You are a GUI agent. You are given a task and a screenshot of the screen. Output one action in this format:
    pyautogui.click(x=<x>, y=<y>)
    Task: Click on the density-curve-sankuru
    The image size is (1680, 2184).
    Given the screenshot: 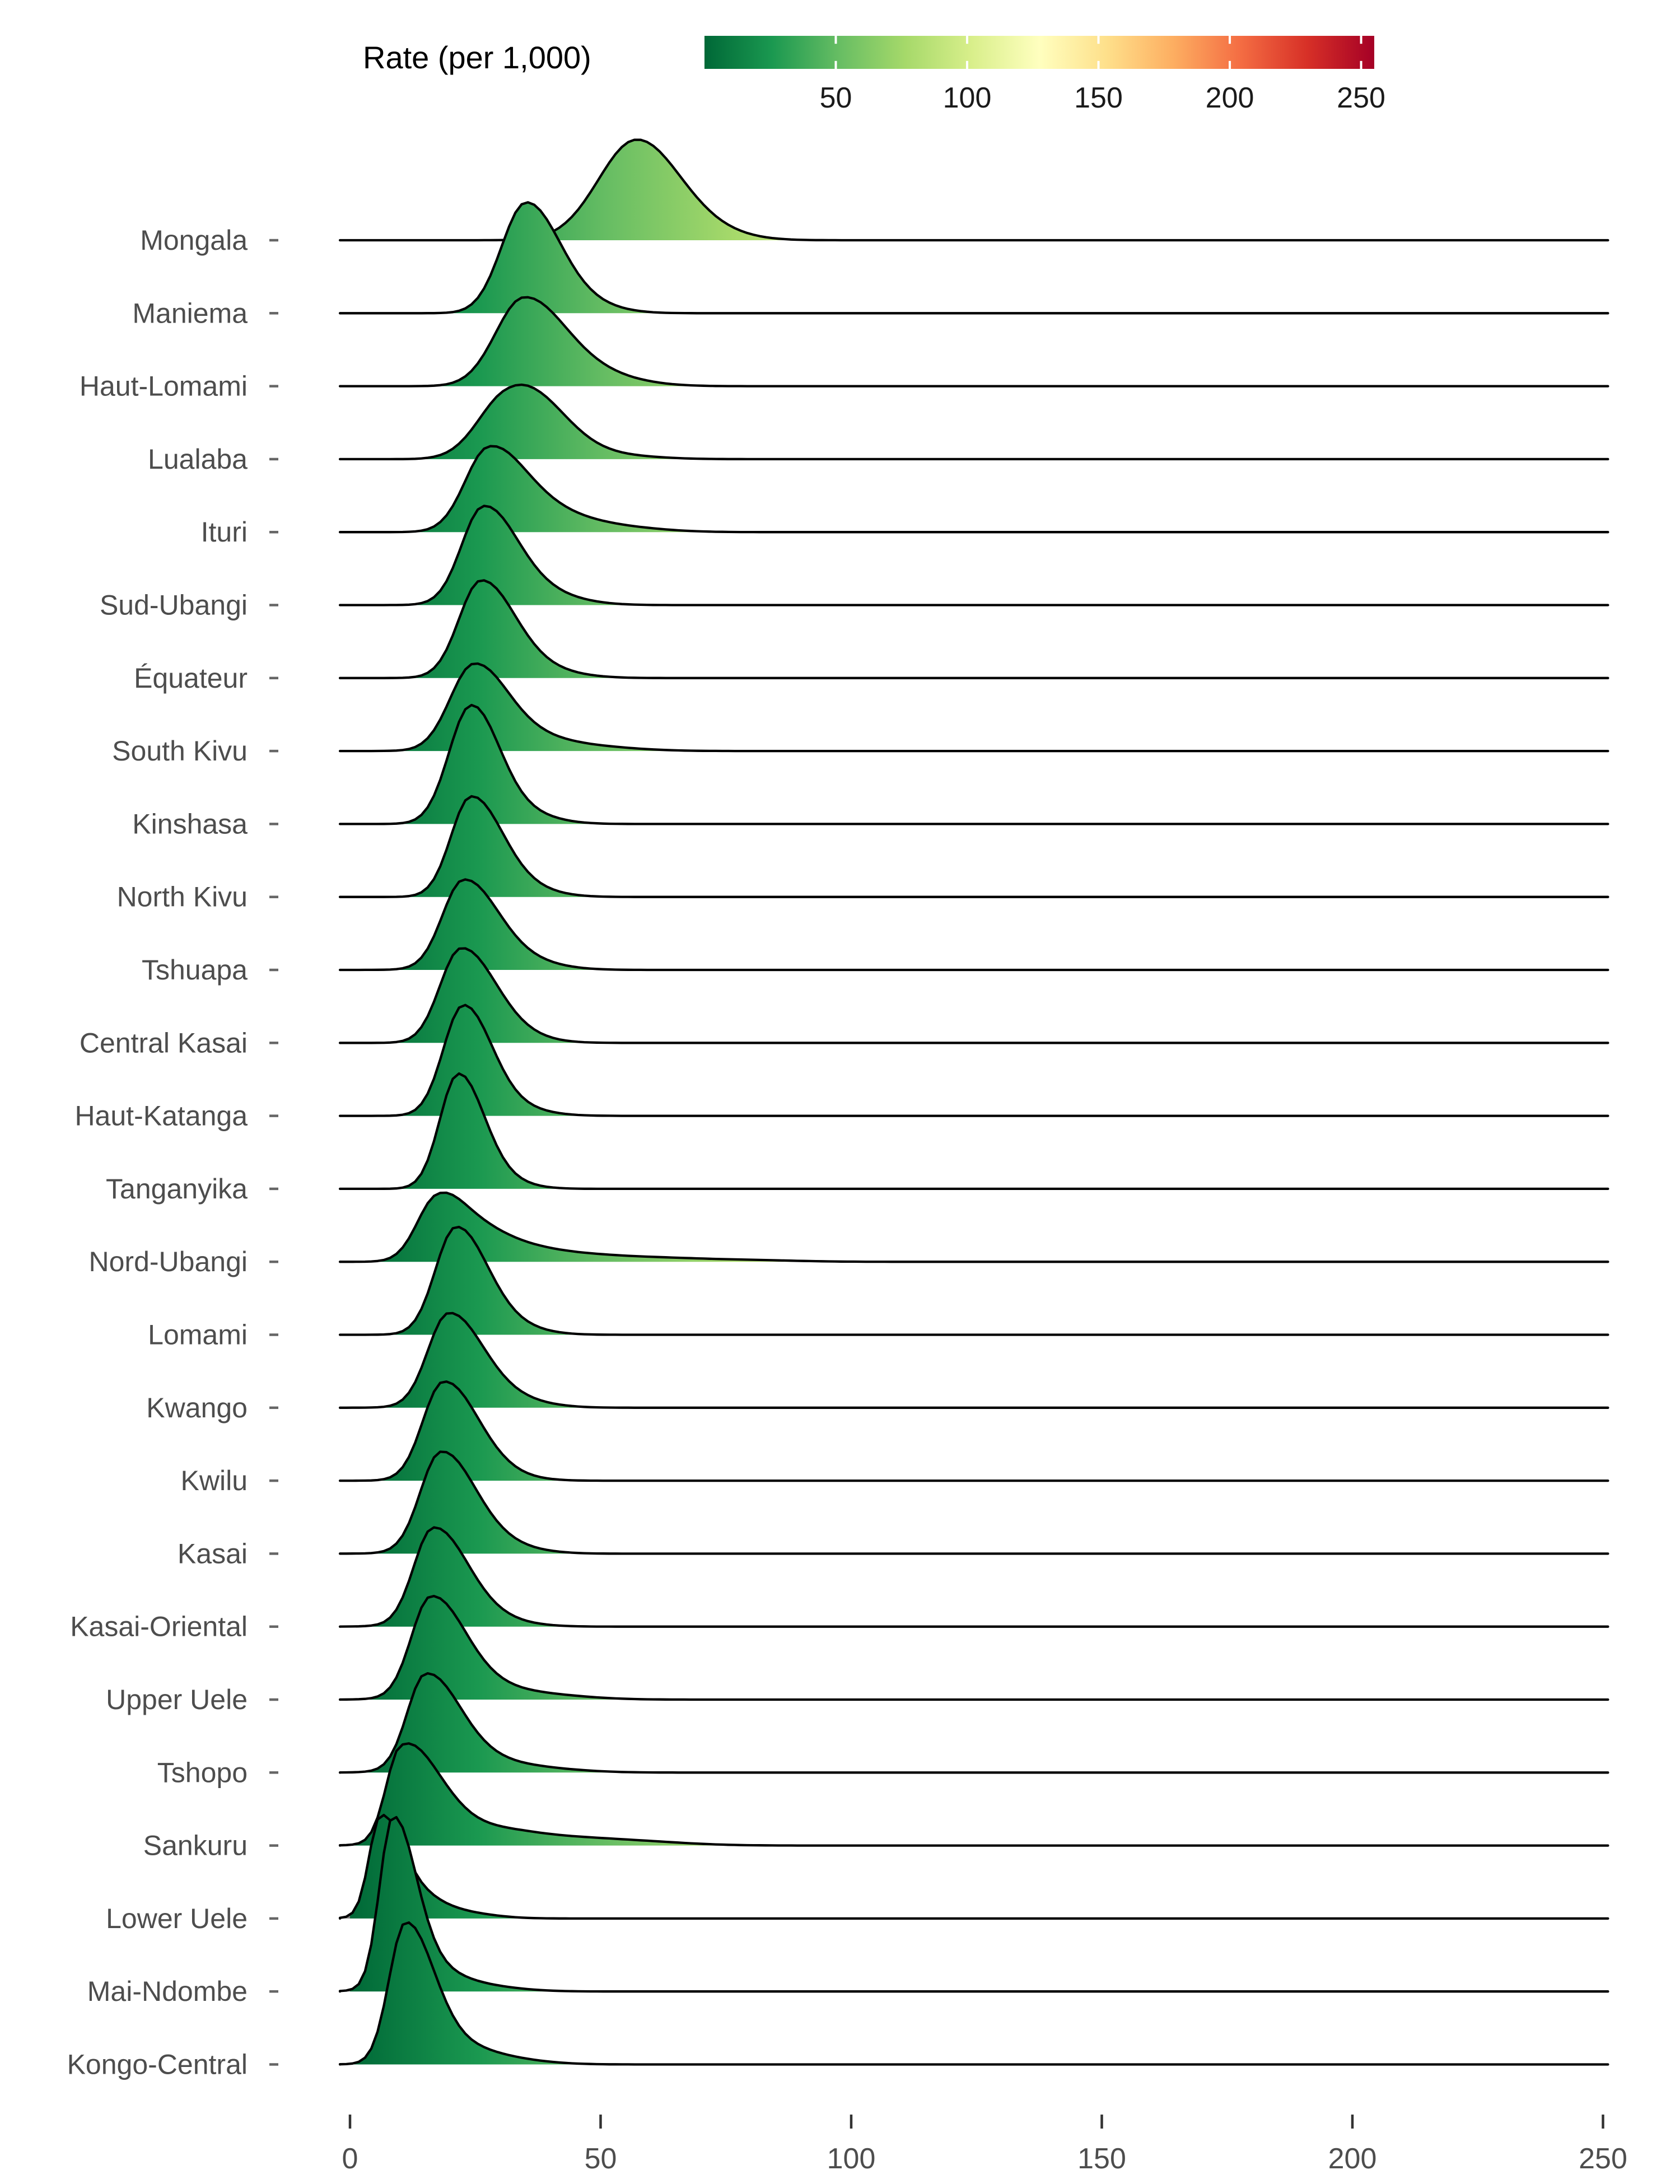 What is the action you would take?
    pyautogui.click(x=974, y=1795)
    